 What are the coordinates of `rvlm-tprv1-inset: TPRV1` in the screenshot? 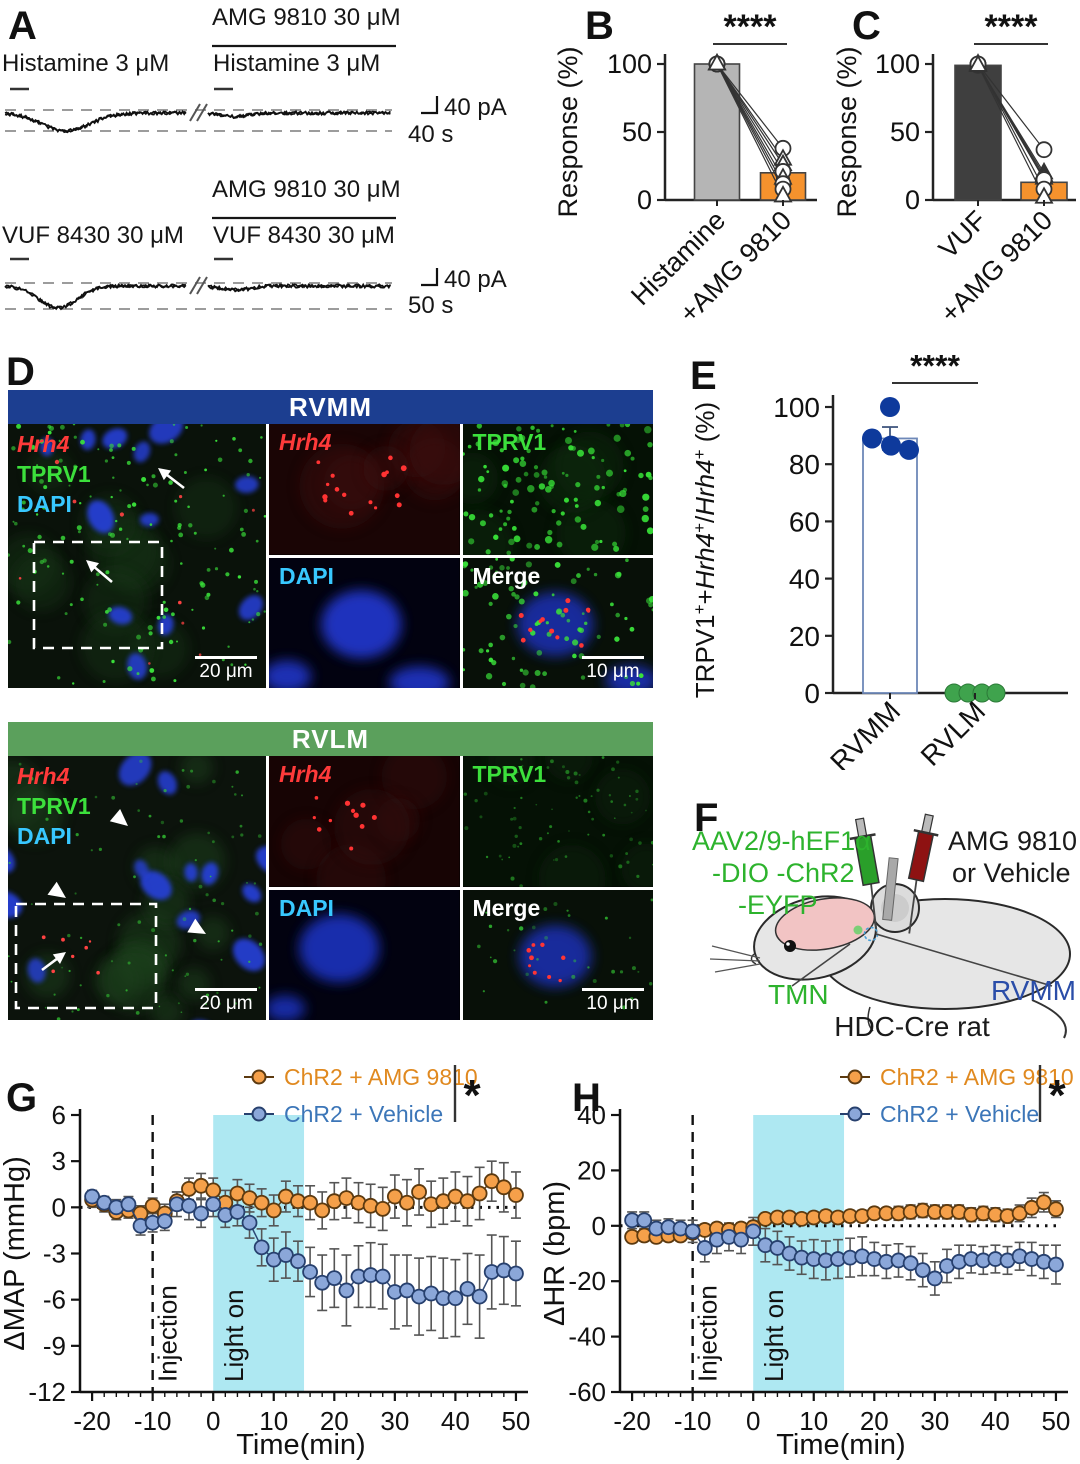 It's located at (557, 821).